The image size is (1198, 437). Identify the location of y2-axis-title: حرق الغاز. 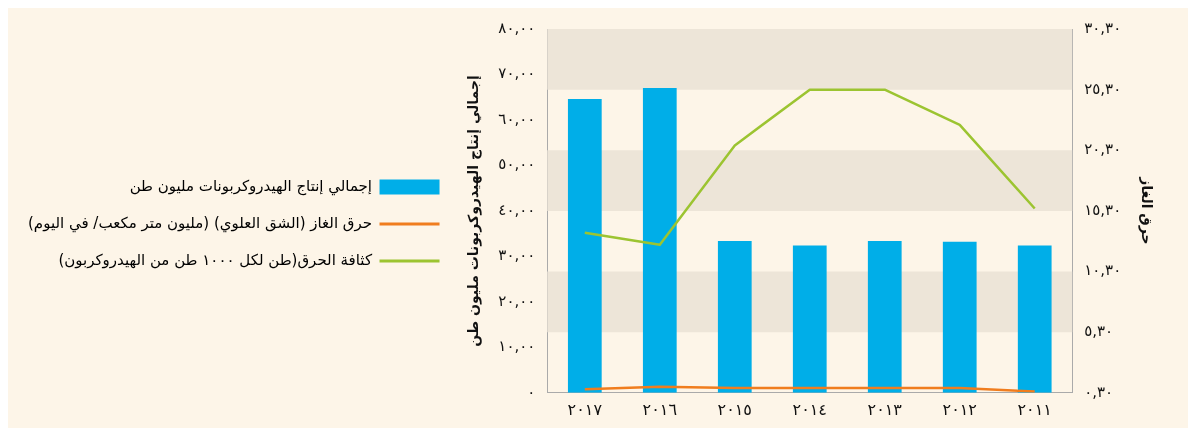
(1146, 210).